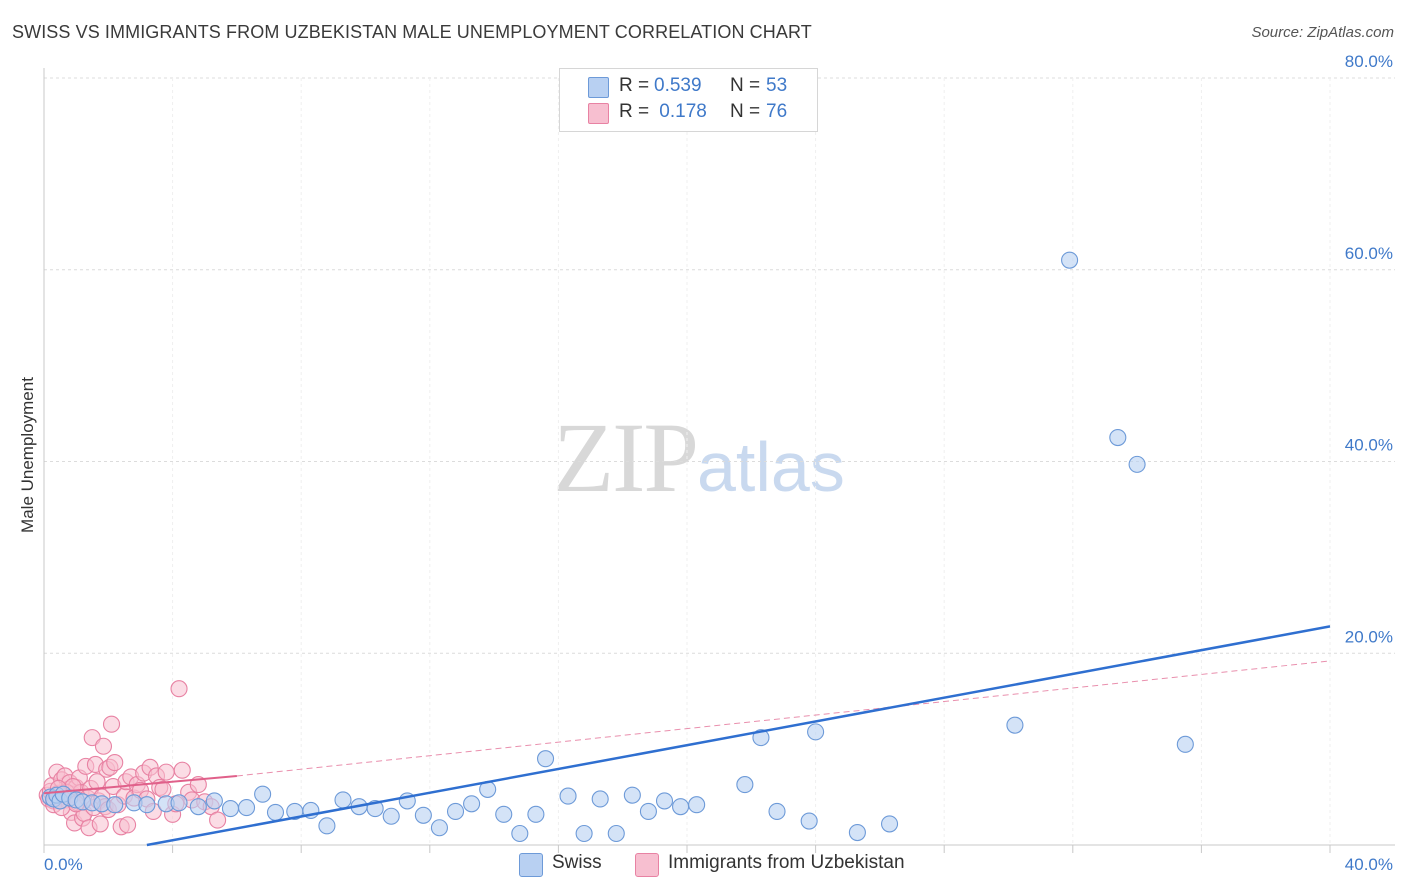 The width and height of the screenshot is (1406, 892). What do you see at coordinates (140, 784) in the screenshot?
I see `uzbekistan-trend-line` at bounding box center [140, 784].